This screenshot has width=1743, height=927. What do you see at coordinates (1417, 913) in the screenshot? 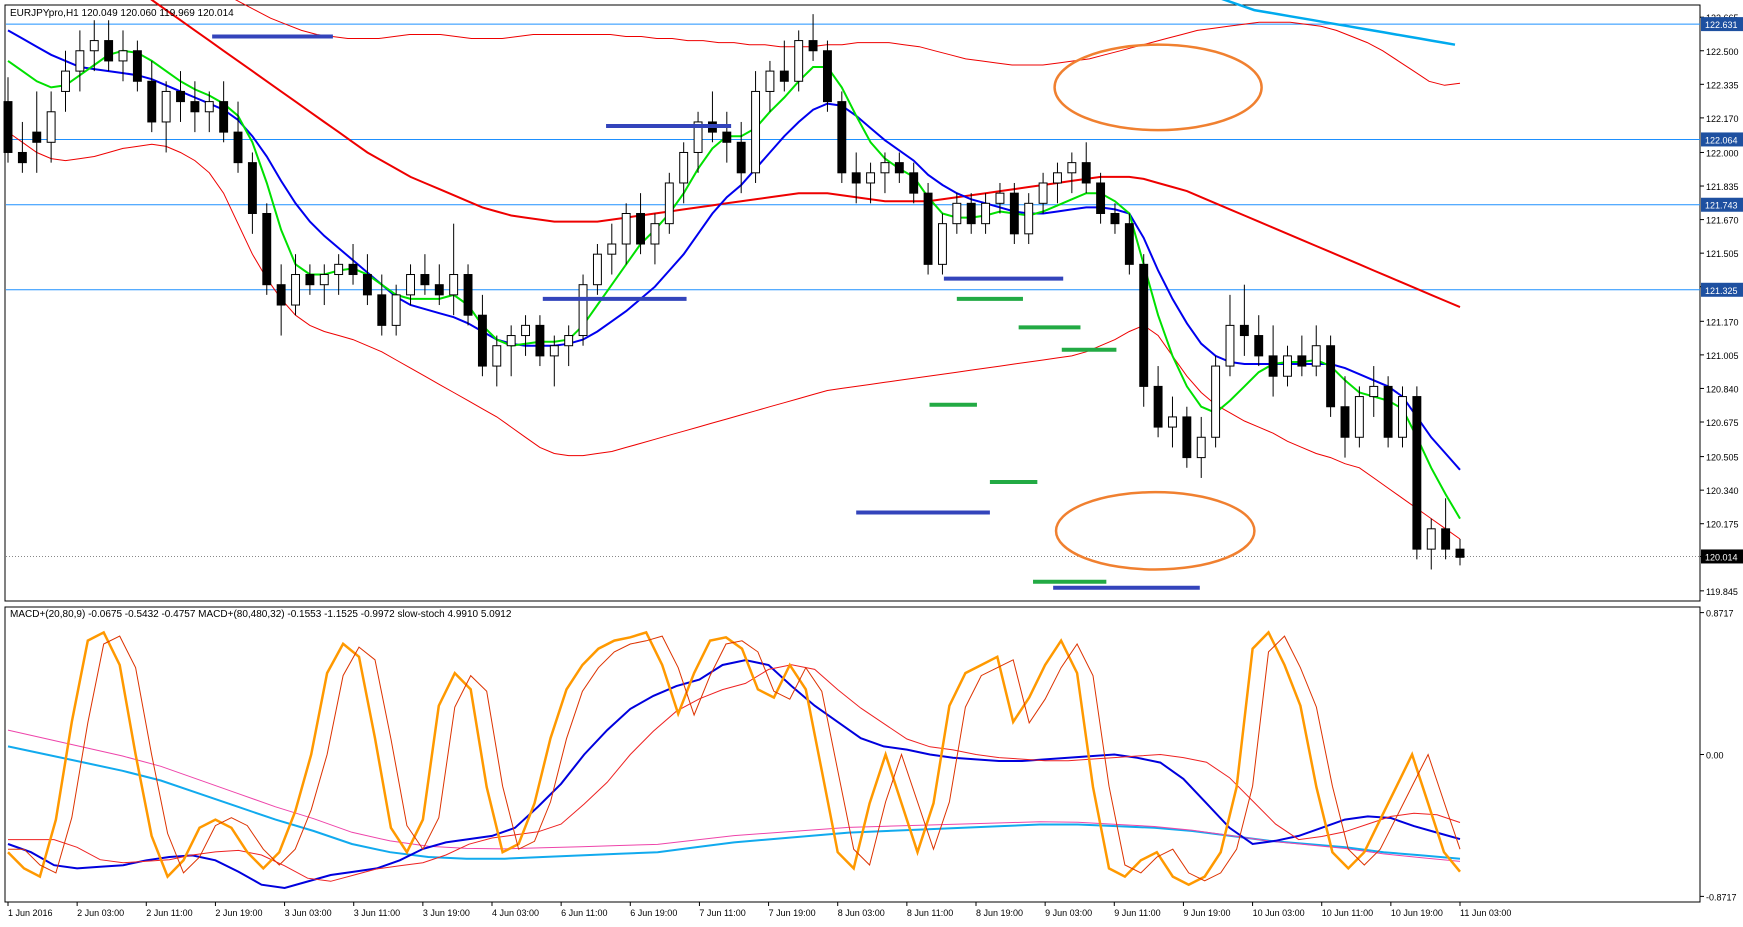
I see `time-tick-label: 10 Jun 19:00` at bounding box center [1417, 913].